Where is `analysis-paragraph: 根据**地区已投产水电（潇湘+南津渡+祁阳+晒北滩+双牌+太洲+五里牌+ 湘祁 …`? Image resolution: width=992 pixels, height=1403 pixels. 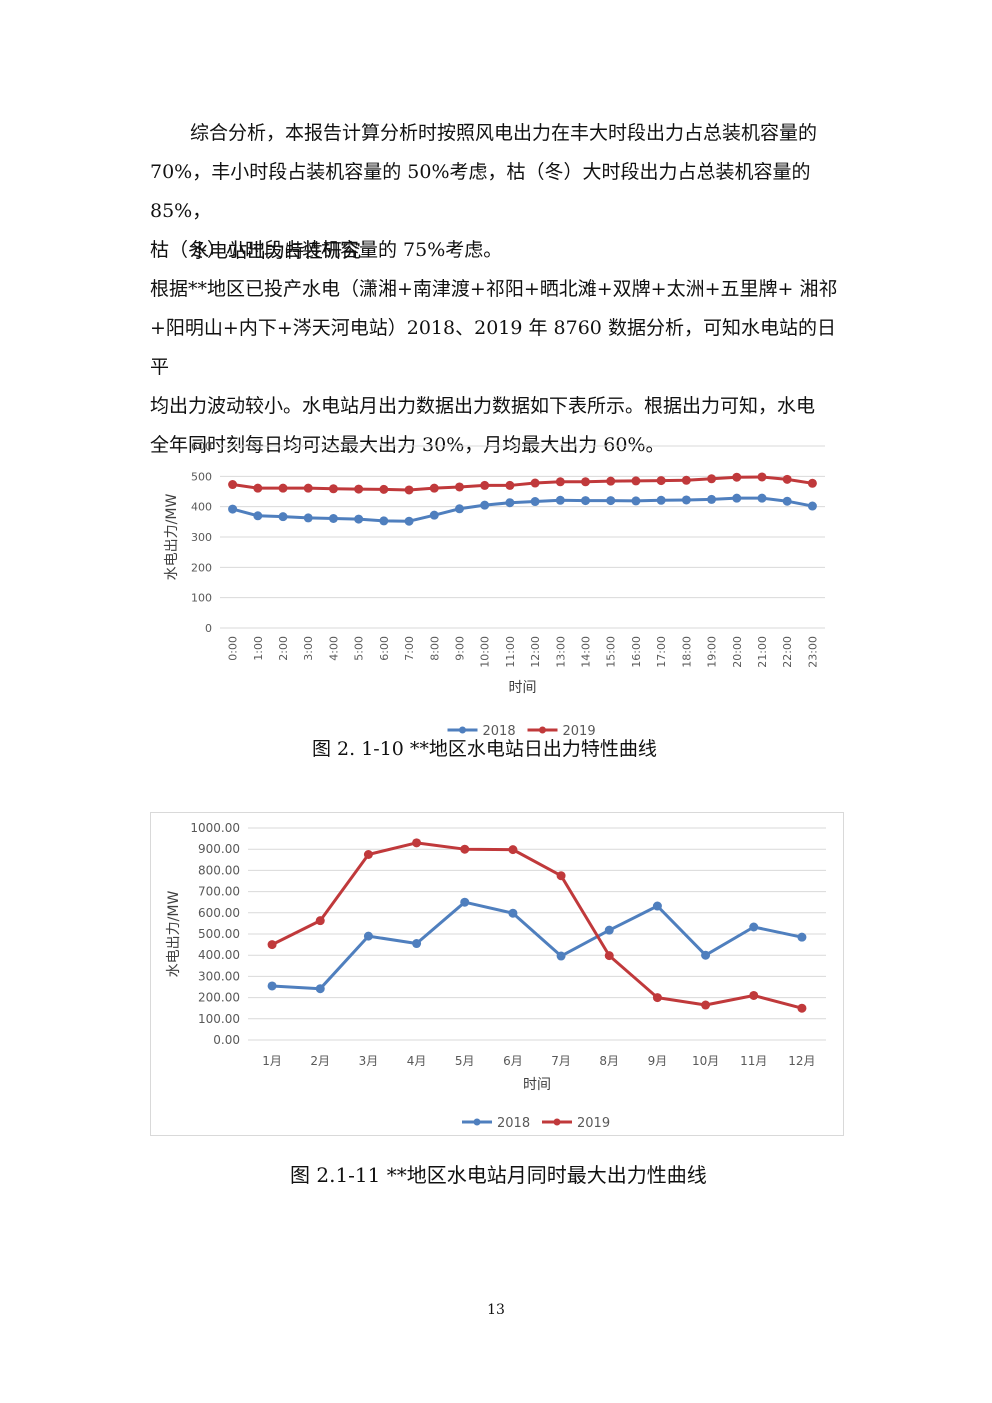 analysis-paragraph: 根据**地区已投产水电（潇湘+南津渡+祁阳+晒北滩+双牌+太洲+五里牌+ 湘祁 … is located at coordinates (500, 367).